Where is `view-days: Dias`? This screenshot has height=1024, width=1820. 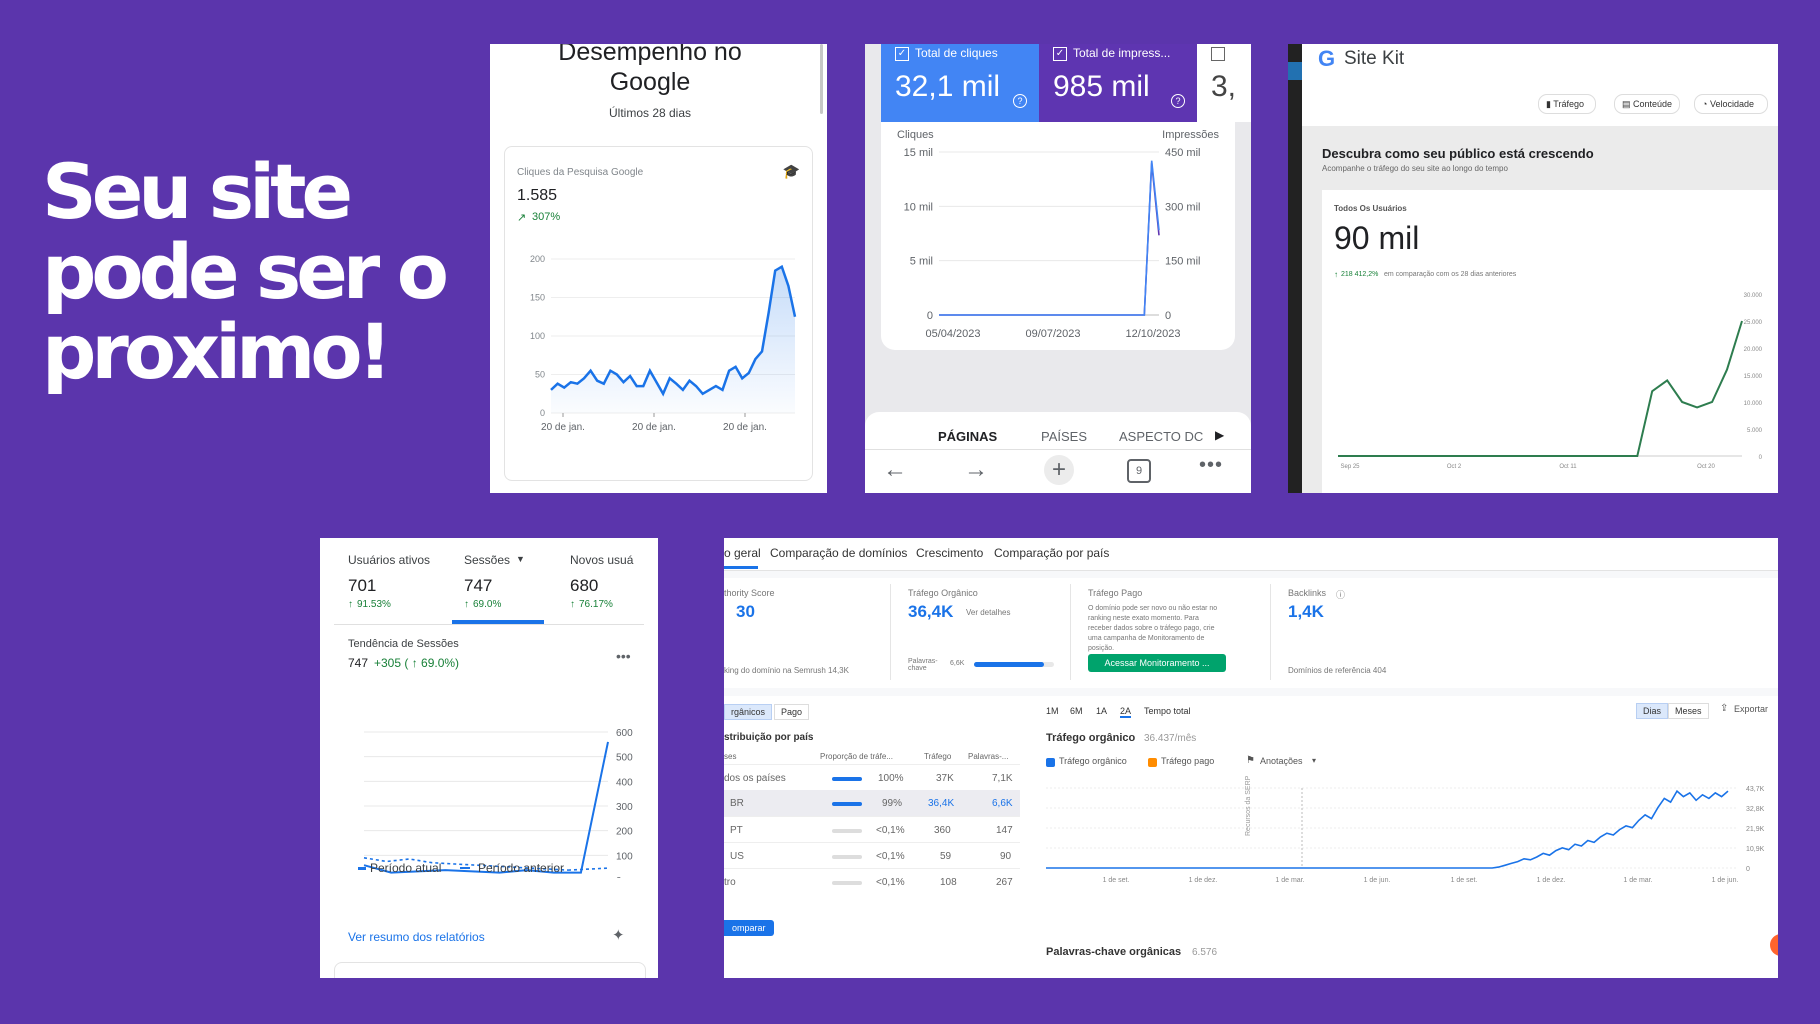
view-days: Dias is located at coordinates (1652, 711).